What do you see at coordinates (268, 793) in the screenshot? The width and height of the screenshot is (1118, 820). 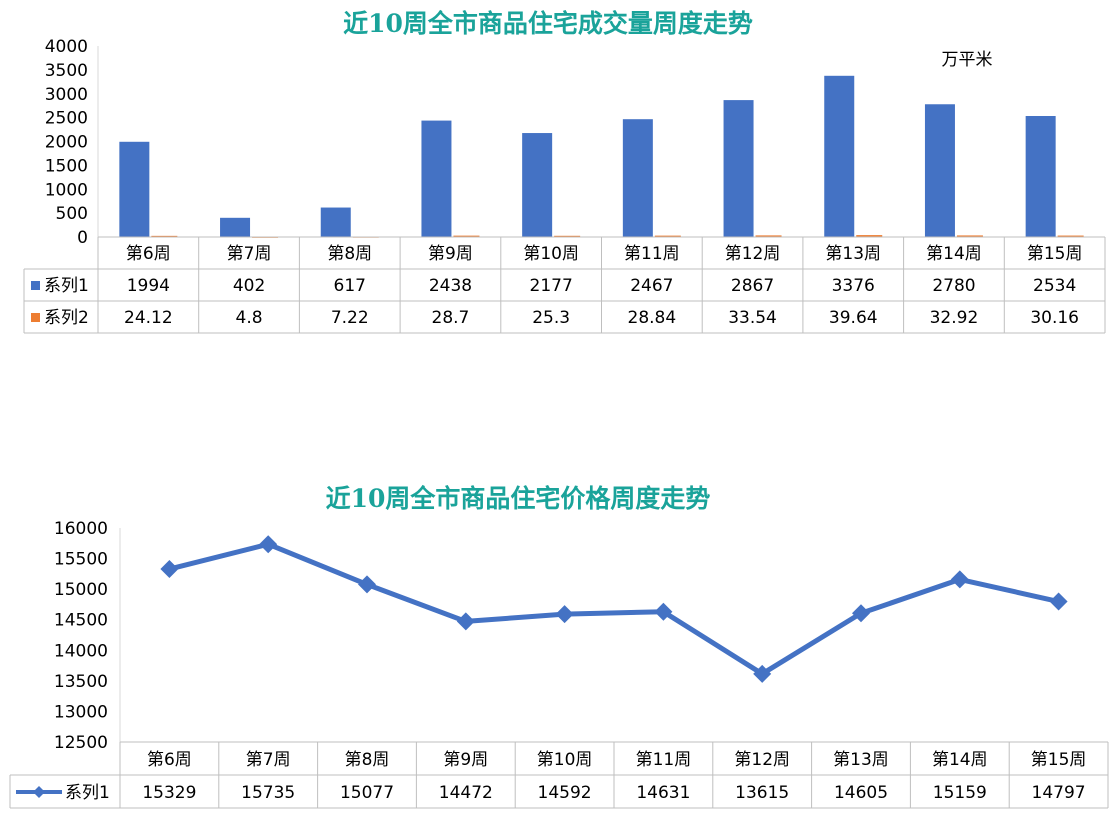 I see `data-value: 15735` at bounding box center [268, 793].